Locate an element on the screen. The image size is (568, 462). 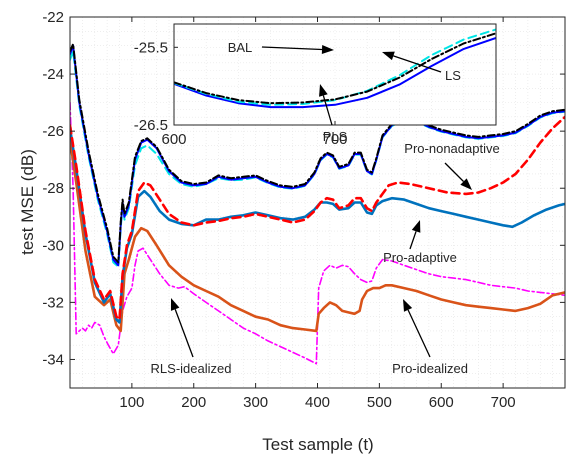
inset-grid is located at coordinates (335, 74).